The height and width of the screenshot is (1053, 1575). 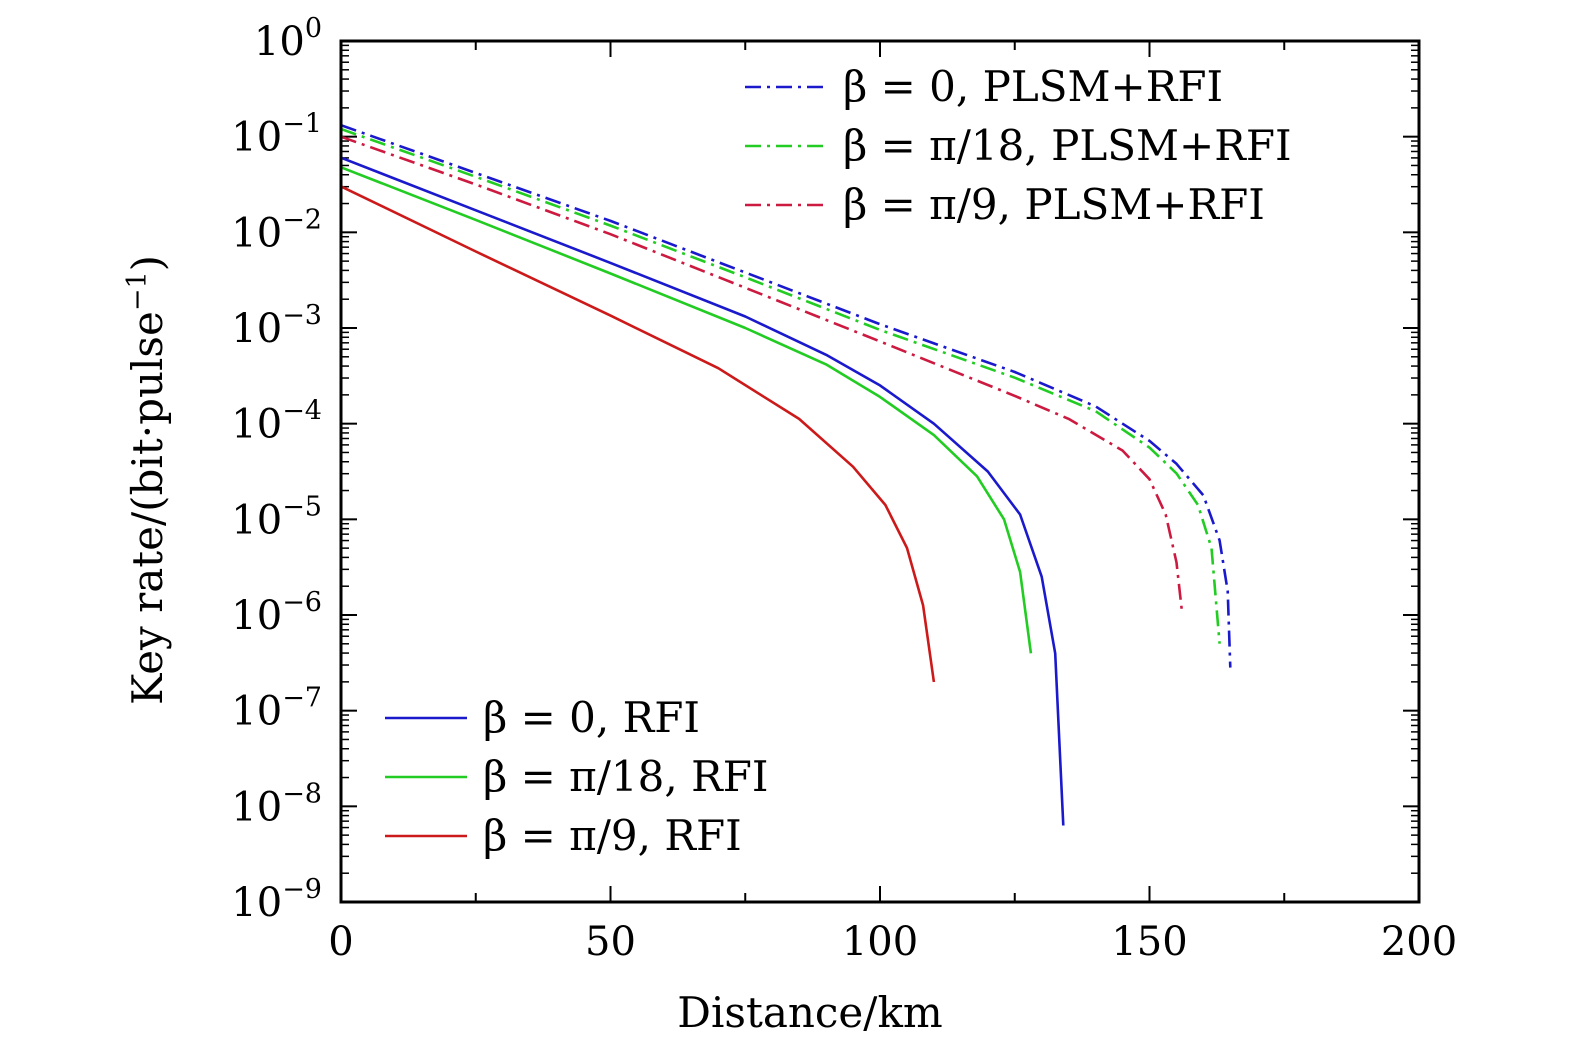 What do you see at coordinates (147, 508) in the screenshot?
I see `y-axis-title-main: Key rate/(bit·pulse` at bounding box center [147, 508].